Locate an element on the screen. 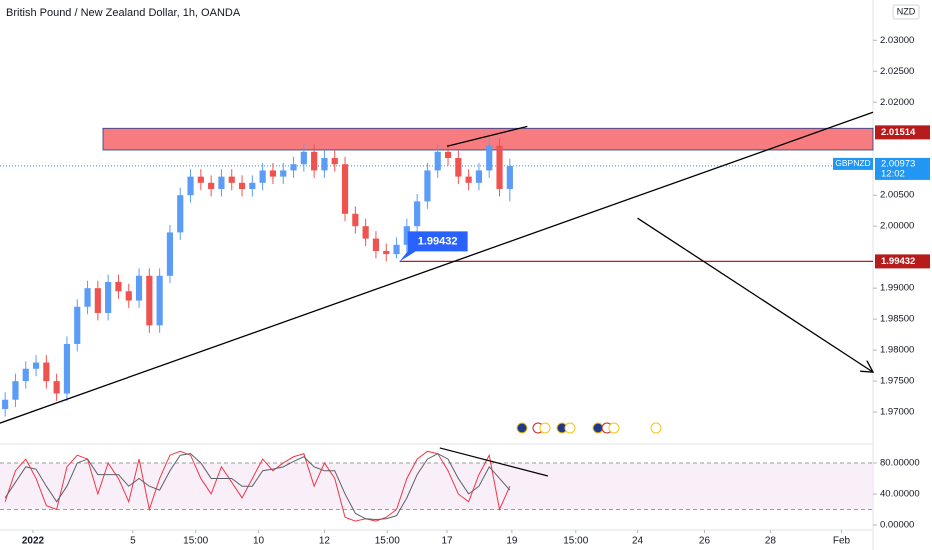  oscillator-trend-line is located at coordinates (494, 462).